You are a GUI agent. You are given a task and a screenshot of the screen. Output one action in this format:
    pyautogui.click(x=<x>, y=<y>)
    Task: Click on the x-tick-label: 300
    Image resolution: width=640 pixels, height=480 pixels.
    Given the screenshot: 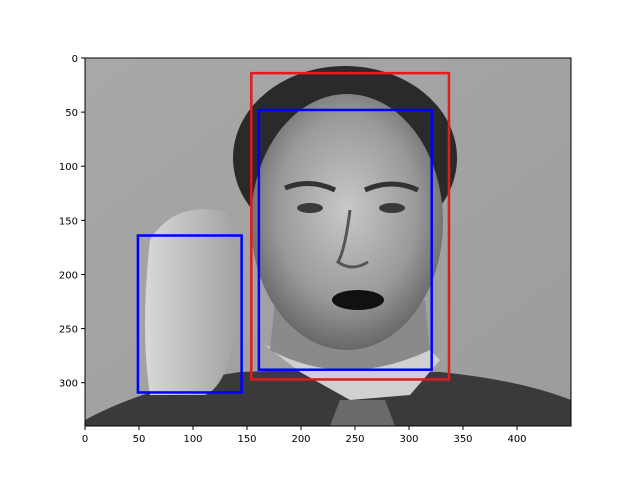 What is the action you would take?
    pyautogui.click(x=408, y=439)
    